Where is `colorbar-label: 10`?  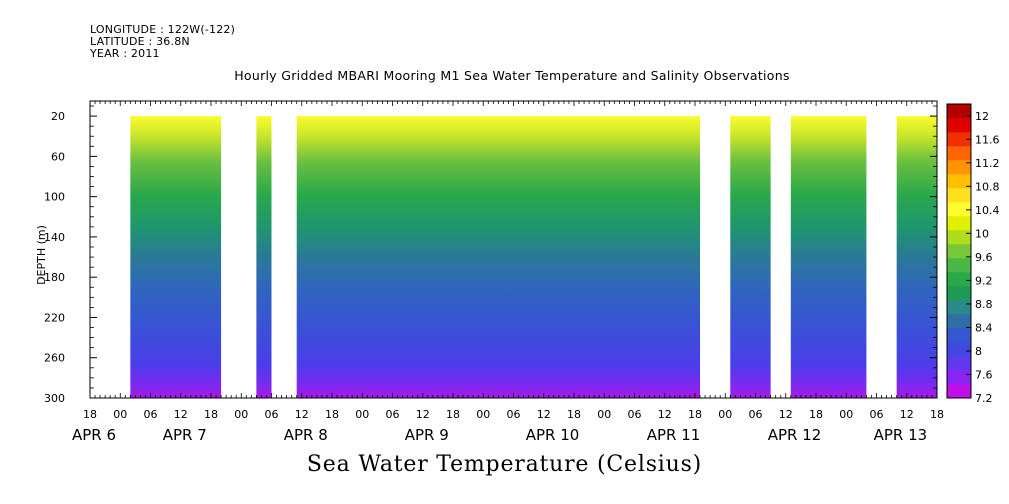 colorbar-label: 10 is located at coordinates (982, 233).